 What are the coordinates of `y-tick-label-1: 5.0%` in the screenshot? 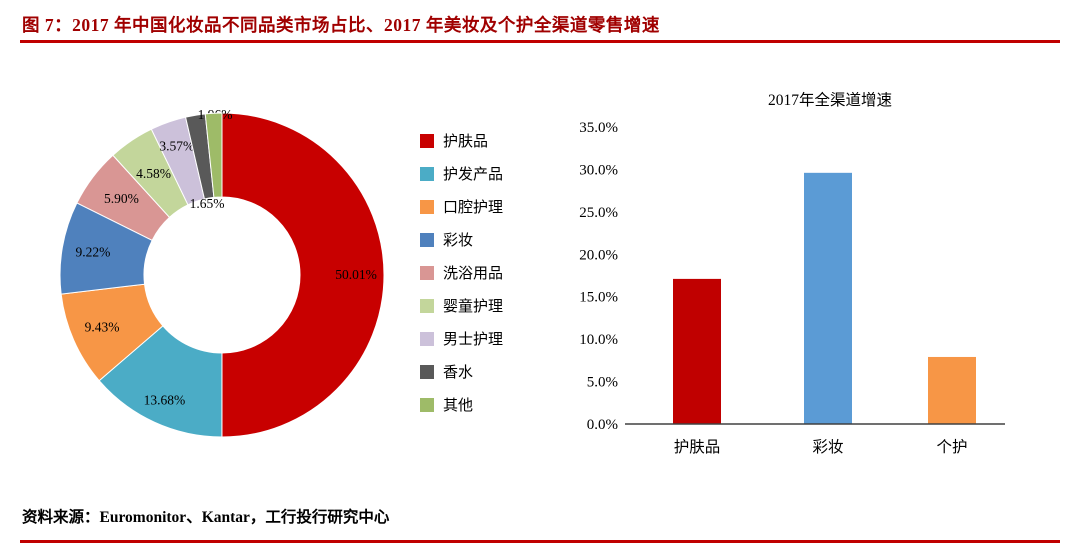 It's located at (602, 383).